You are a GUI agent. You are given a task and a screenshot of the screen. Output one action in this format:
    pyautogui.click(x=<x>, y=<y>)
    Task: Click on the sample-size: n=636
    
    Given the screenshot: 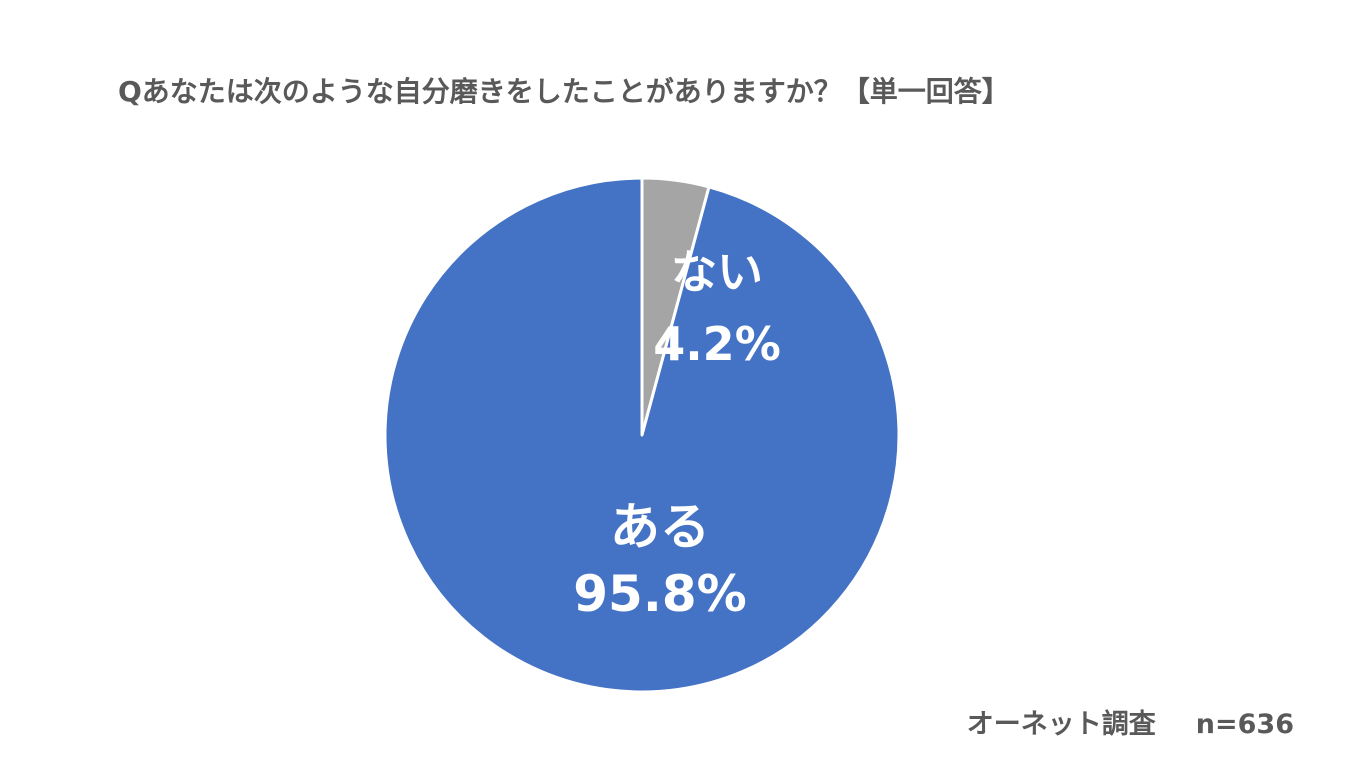 What is the action you would take?
    pyautogui.click(x=1244, y=724)
    